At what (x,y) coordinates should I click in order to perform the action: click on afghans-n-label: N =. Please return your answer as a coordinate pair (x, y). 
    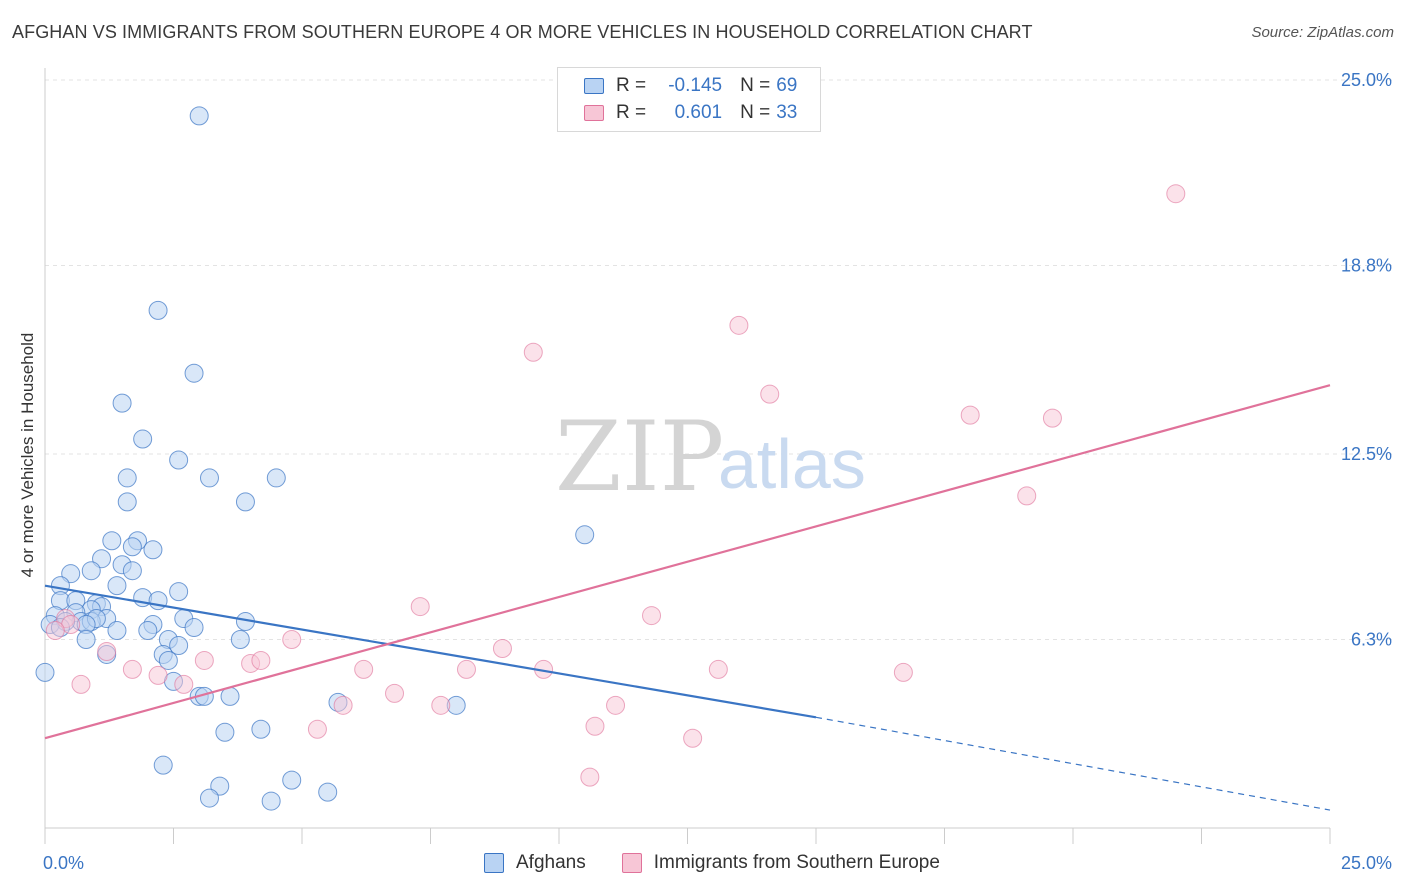
    Looking at the image, I should click on (755, 85).